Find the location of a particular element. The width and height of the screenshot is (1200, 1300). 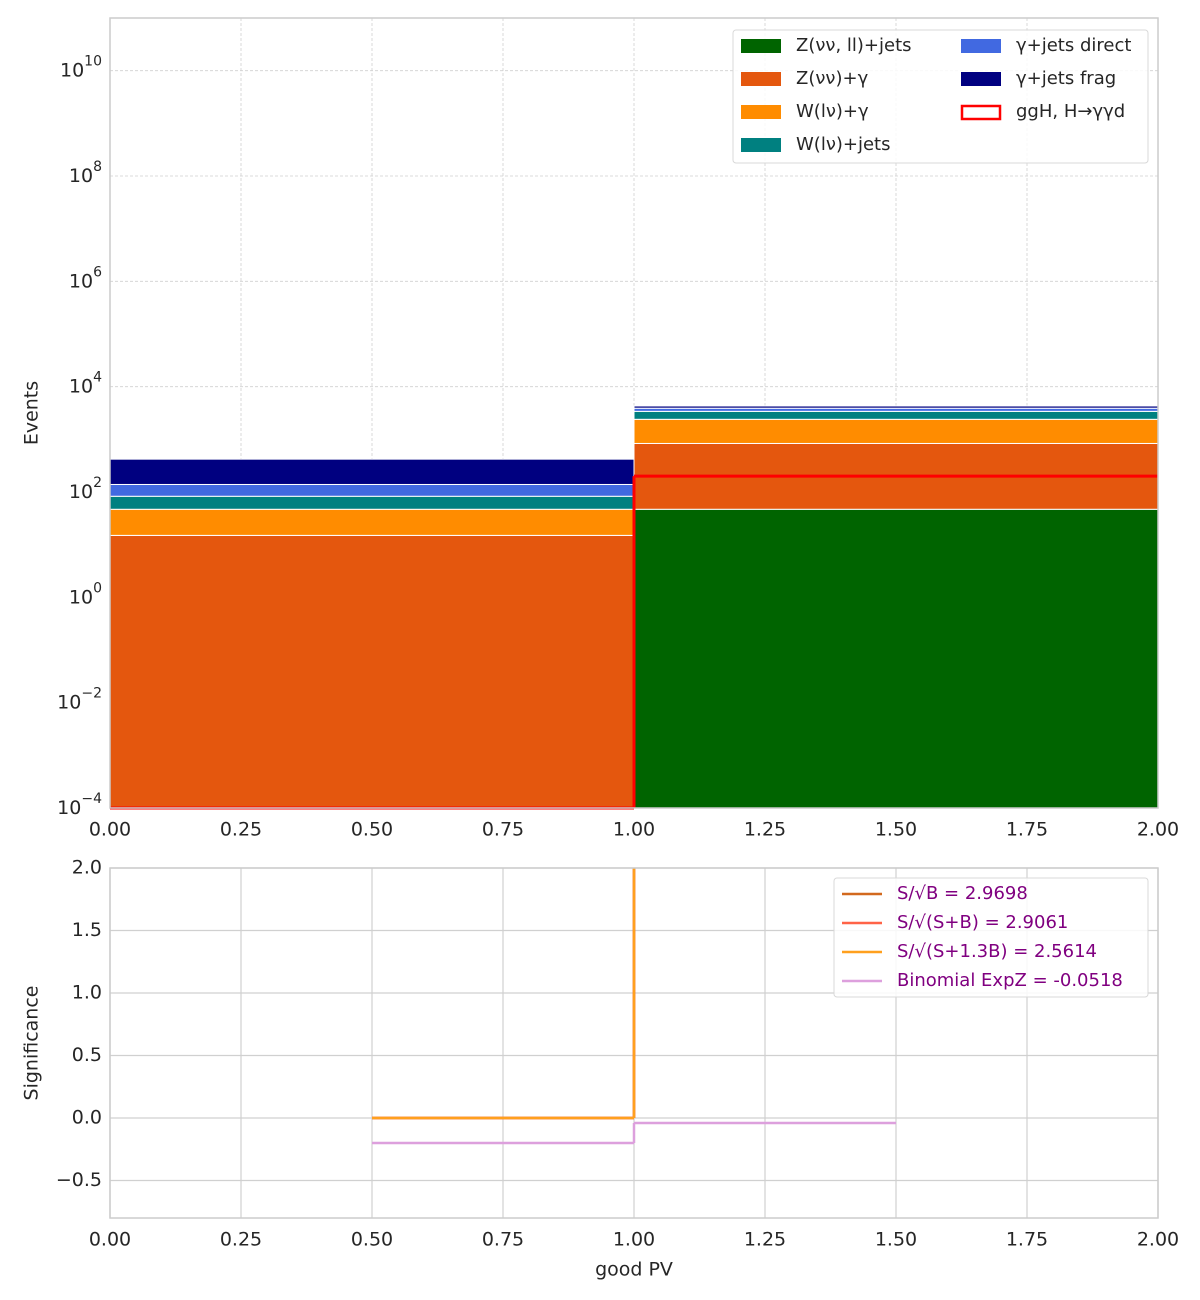

legend-label: Binomial ExpZ = -0.0518 is located at coordinates (1010, 980).